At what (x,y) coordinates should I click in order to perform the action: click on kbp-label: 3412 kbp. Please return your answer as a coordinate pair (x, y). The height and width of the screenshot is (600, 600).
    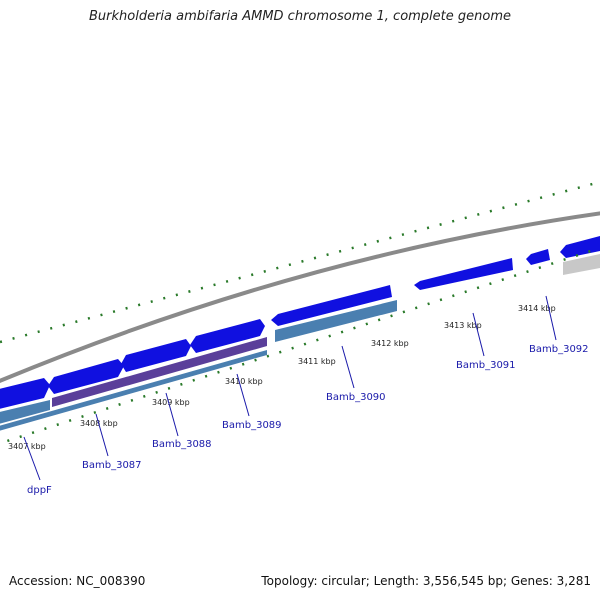
    Looking at the image, I should click on (390, 343).